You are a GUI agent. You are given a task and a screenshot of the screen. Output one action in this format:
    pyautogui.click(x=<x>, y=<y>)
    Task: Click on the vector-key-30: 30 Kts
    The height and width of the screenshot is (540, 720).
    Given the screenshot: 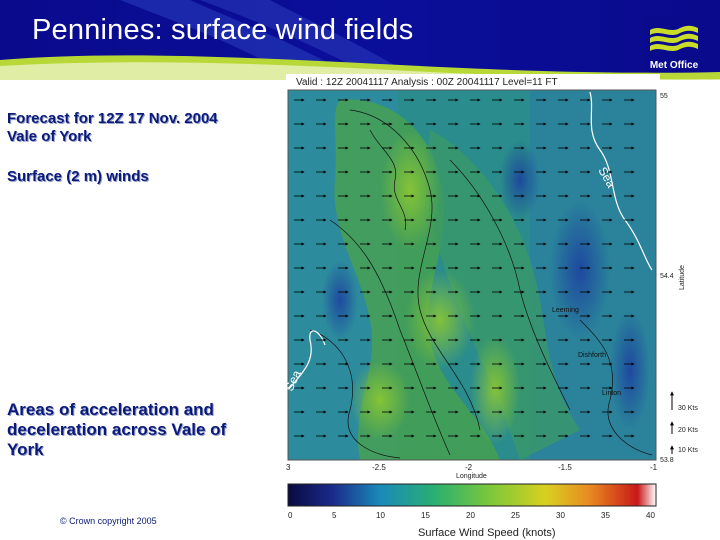 What is the action you would take?
    pyautogui.click(x=688, y=408)
    